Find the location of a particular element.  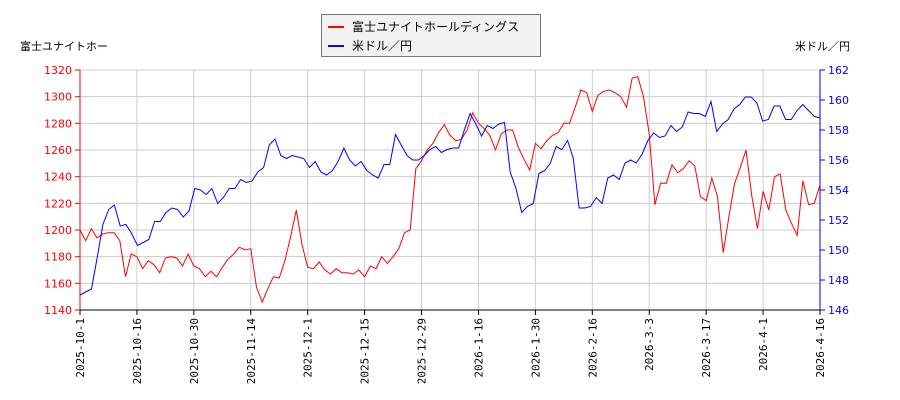

left-y-tick-label: 1300 is located at coordinates (58, 97).